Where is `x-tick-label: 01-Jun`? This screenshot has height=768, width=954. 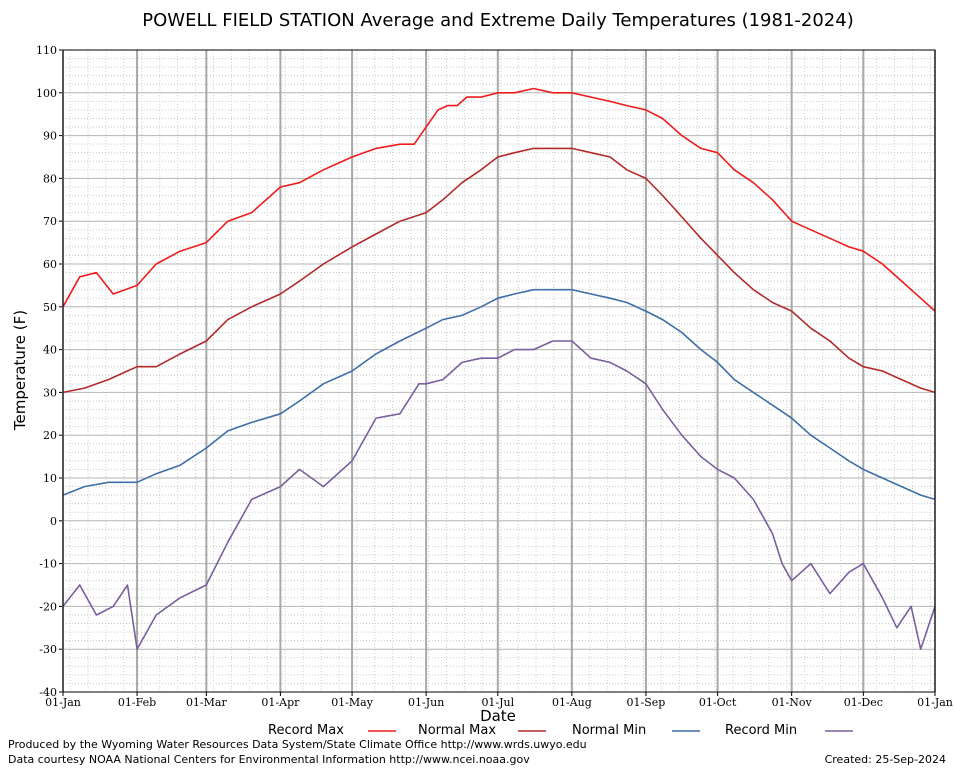 x-tick-label: 01-Jun is located at coordinates (426, 702).